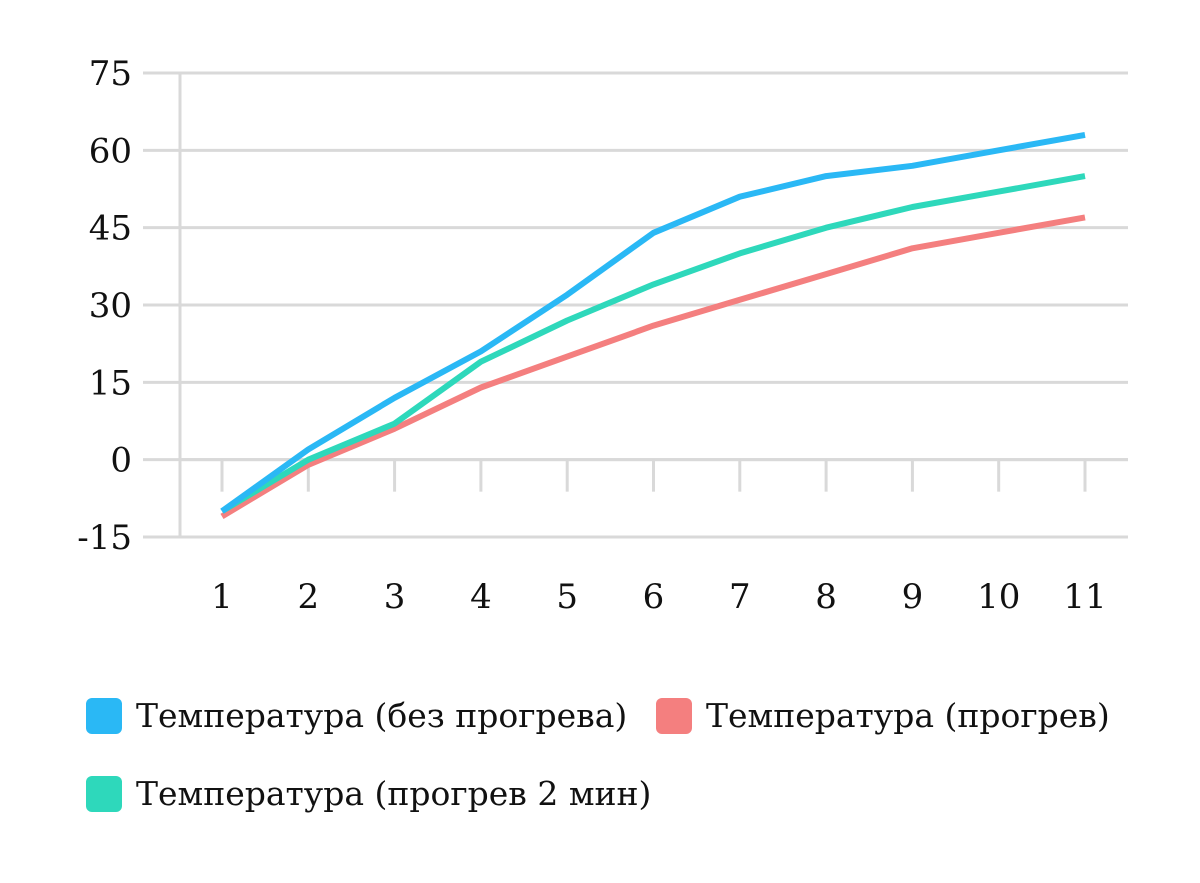 Image resolution: width=1200 pixels, height=883 pixels. Describe the element at coordinates (110, 383) in the screenshot. I see `y-tick-label: 15` at that location.